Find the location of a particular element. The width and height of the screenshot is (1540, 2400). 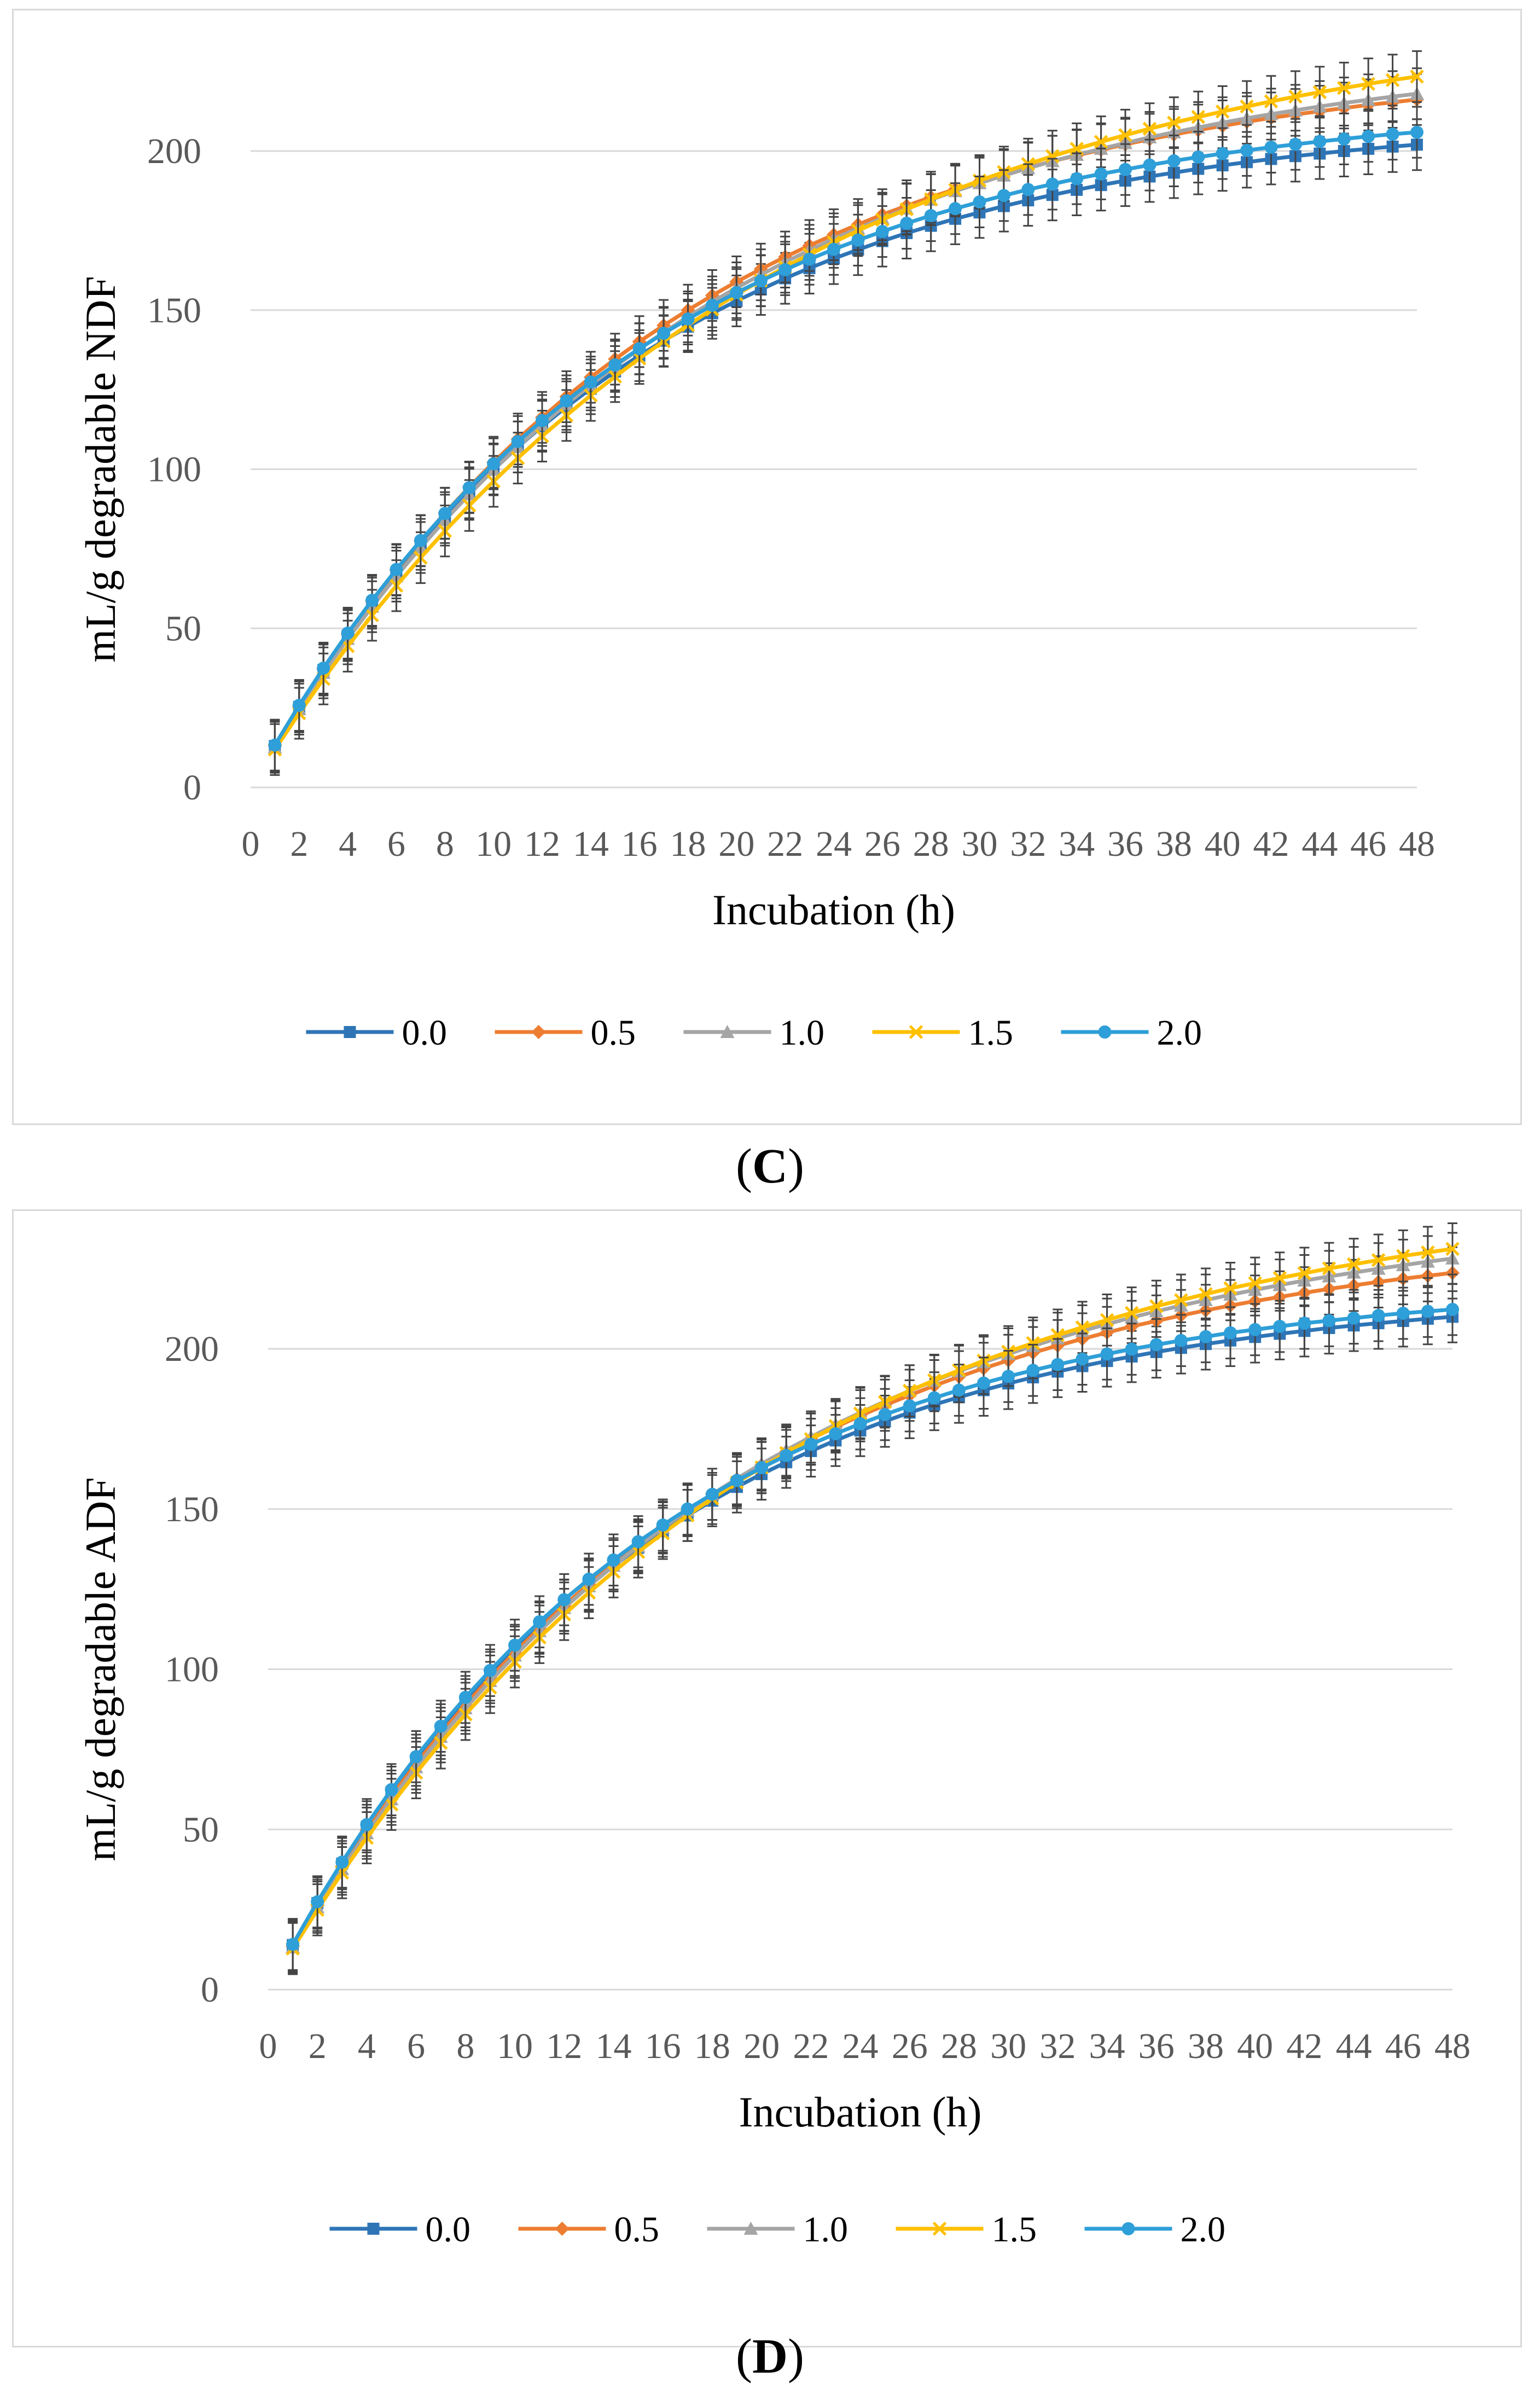

c-point-1.5-33 is located at coordinates (1052, 156).